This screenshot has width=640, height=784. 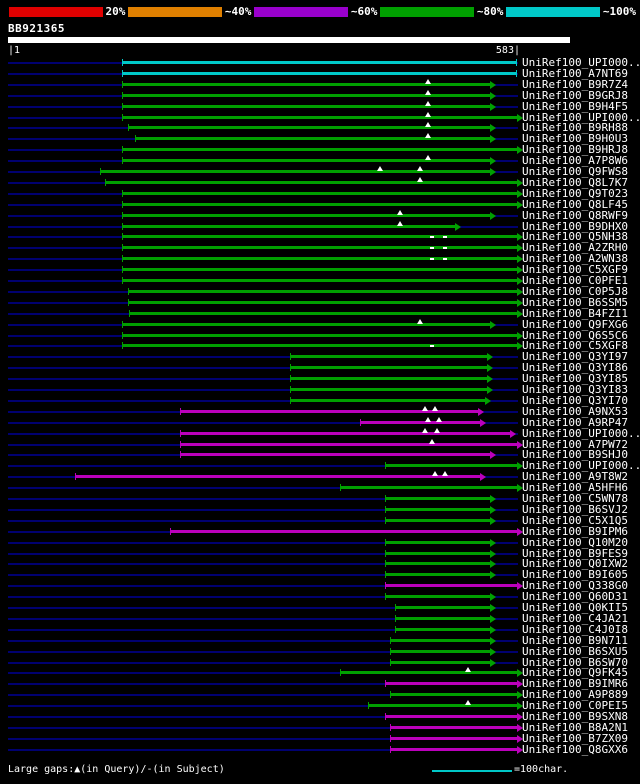 I want to click on hit-label: UniRef100_Q5NH38, so click(x=575, y=237).